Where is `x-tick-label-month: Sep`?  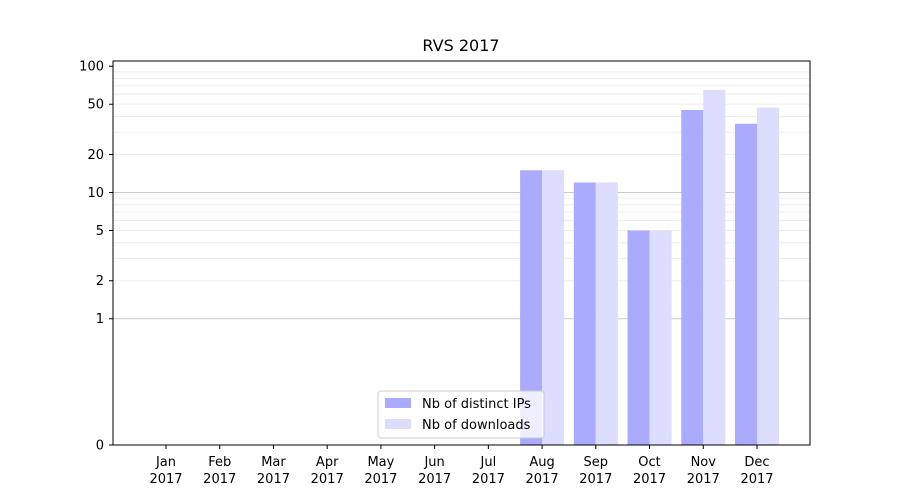 x-tick-label-month: Sep is located at coordinates (596, 462).